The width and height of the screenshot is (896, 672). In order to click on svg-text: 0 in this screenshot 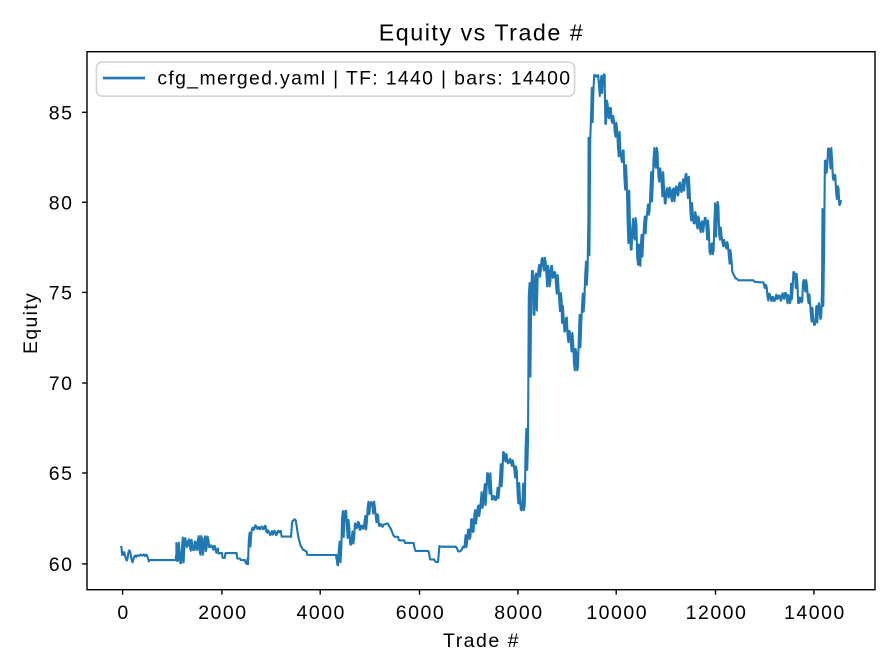, I will do `click(123, 613)`.